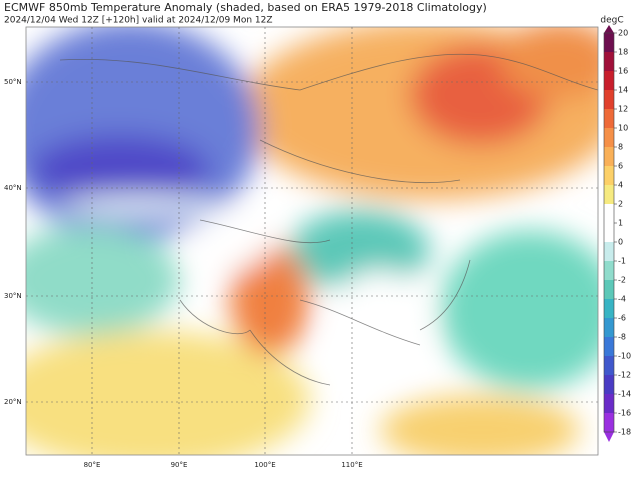 This screenshot has height=477, width=640. What do you see at coordinates (351, 465) in the screenshot?
I see `lon-label: 110°E` at bounding box center [351, 465].